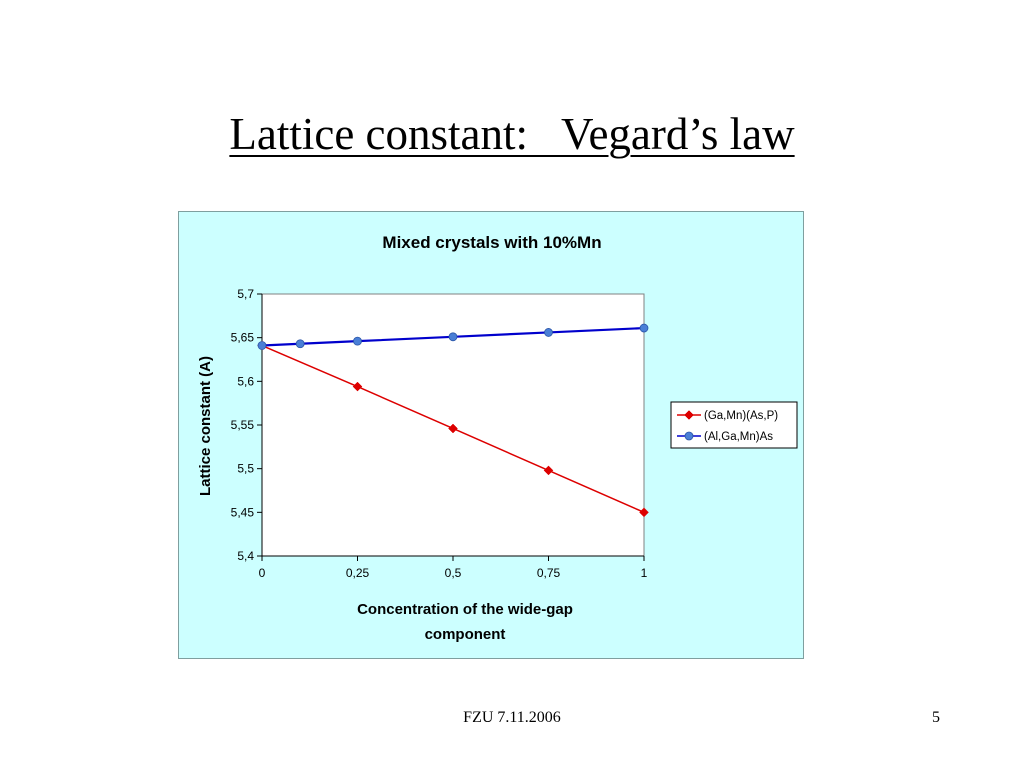 The height and width of the screenshot is (768, 1024). Describe the element at coordinates (644, 573) in the screenshot. I see `x-tick-label: 1` at that location.